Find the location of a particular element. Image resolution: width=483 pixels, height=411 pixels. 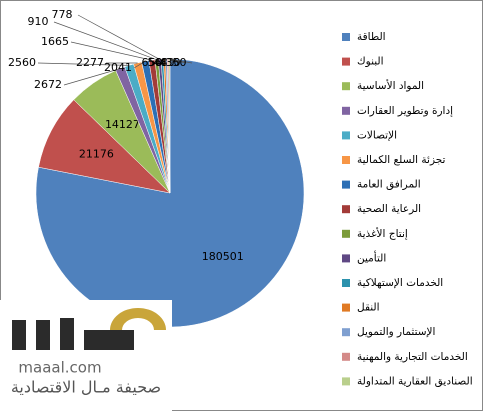

legend-label: البنوك is located at coordinates (370, 62).